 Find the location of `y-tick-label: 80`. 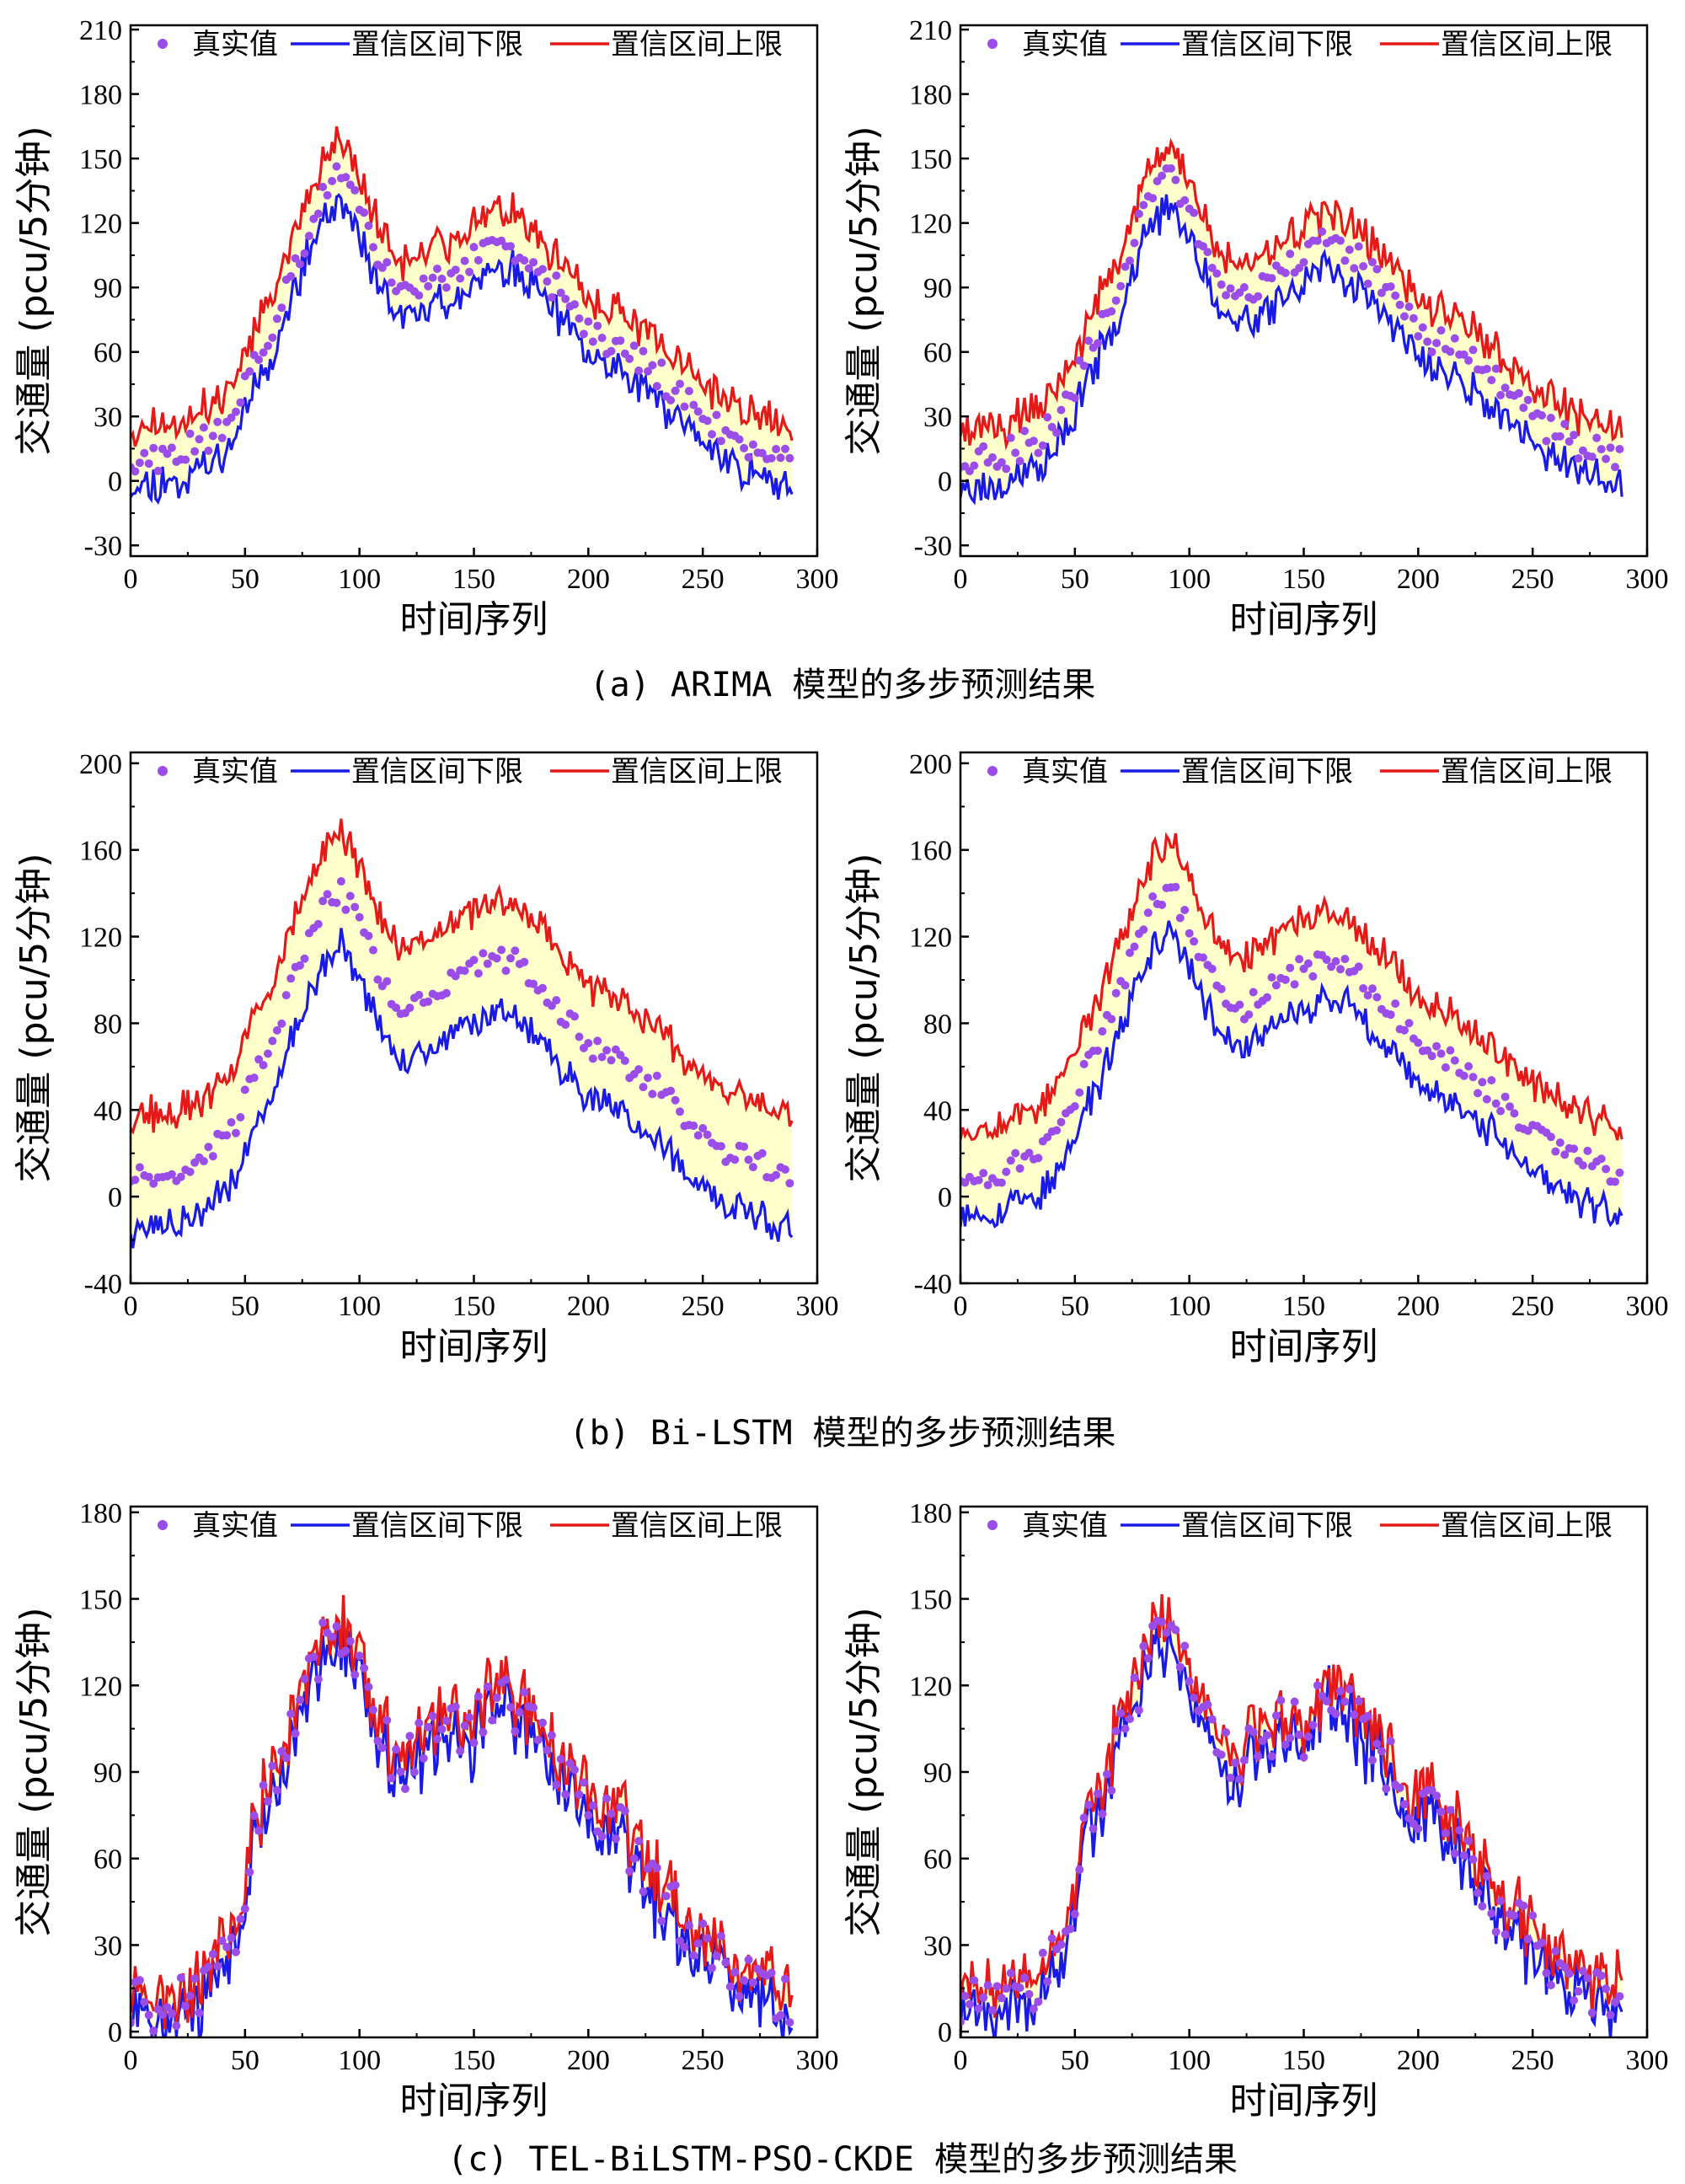

y-tick-label: 80 is located at coordinates (108, 1024).